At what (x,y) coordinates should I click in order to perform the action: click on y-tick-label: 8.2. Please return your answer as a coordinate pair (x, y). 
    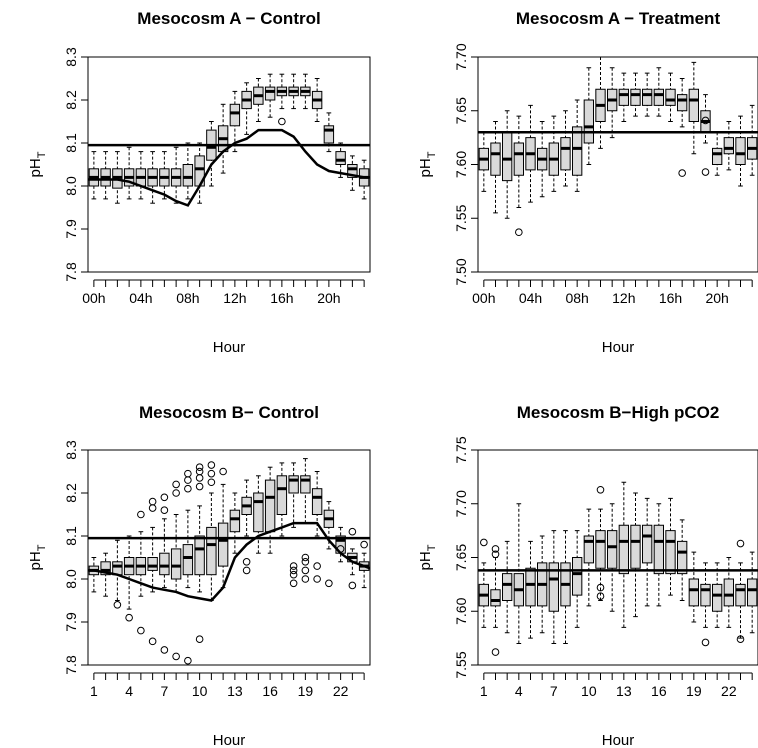
    Looking at the image, I should click on (71, 493).